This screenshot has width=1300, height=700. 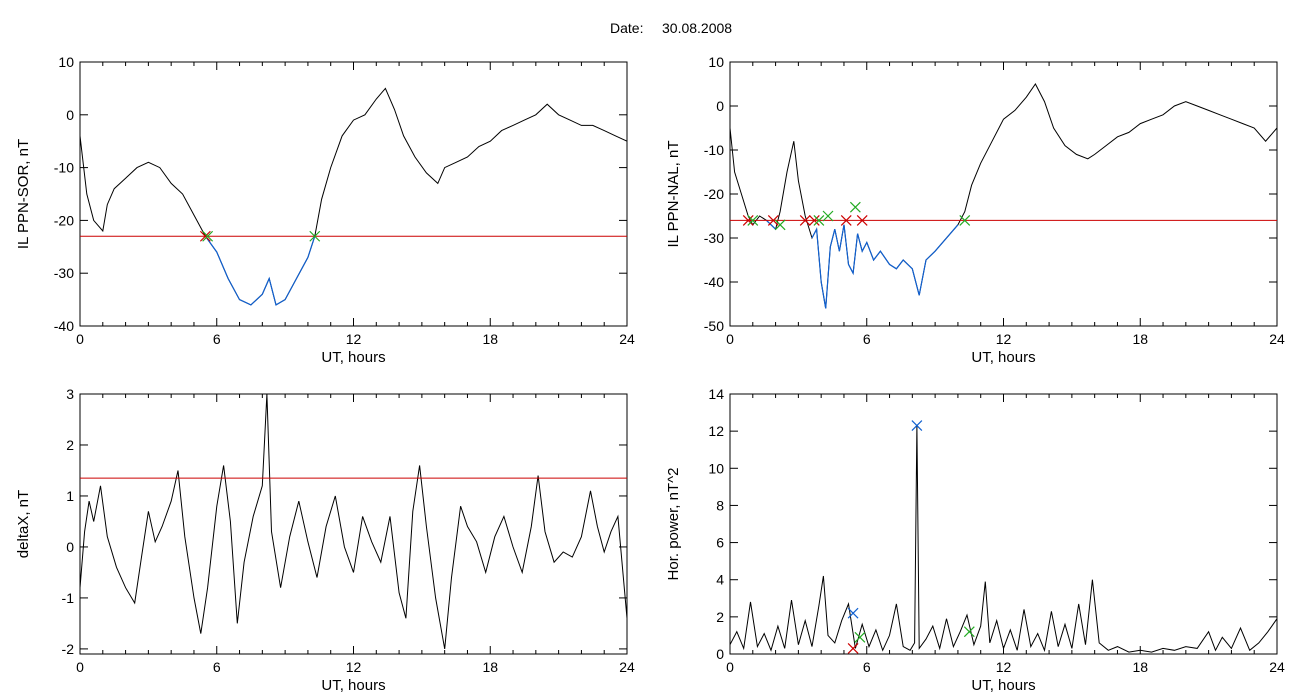 What do you see at coordinates (671, 28) in the screenshot?
I see `figure-title: Date: 30.08.2008` at bounding box center [671, 28].